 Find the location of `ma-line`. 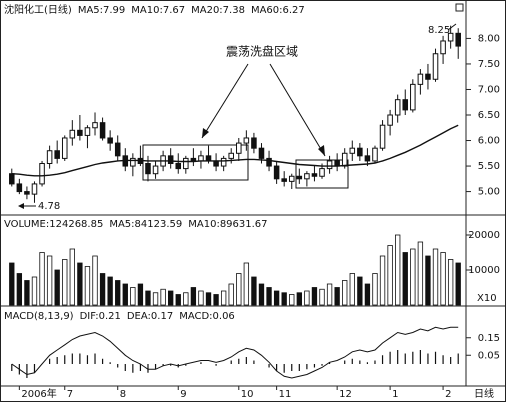

ma-line is located at coordinates (235, 150).